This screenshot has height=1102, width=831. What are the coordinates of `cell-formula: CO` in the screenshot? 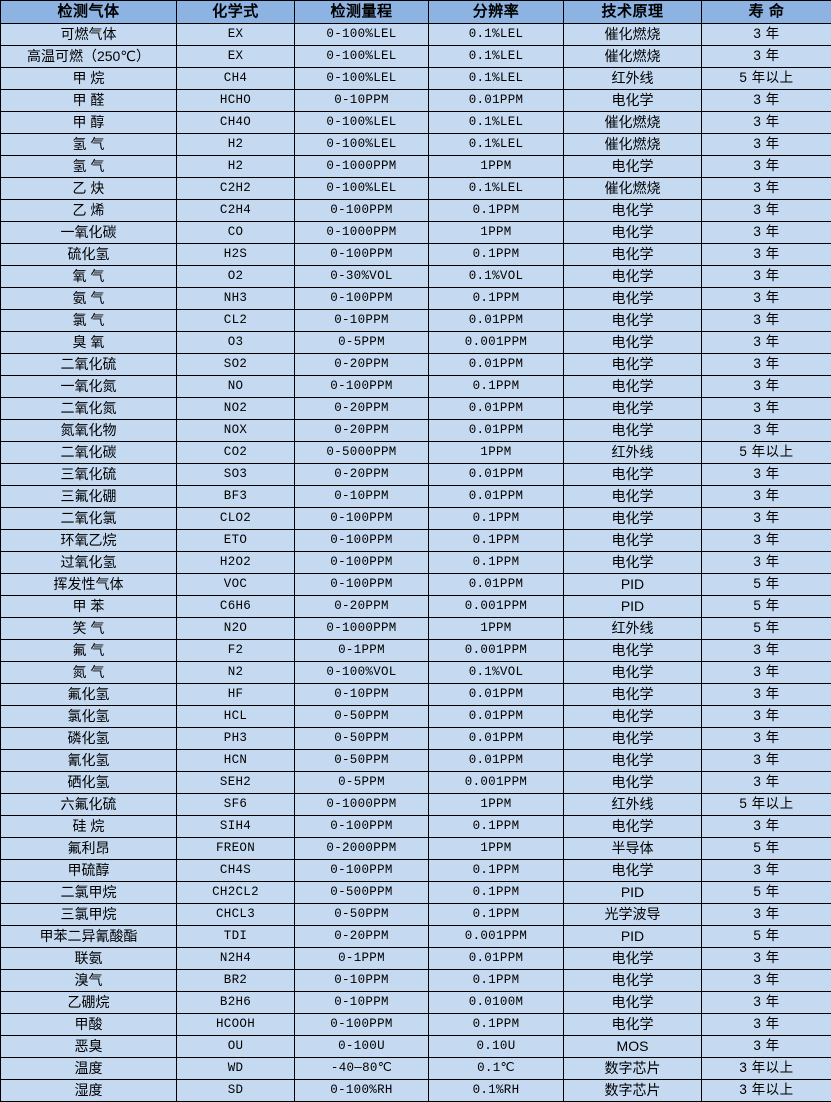 It's located at (236, 233).